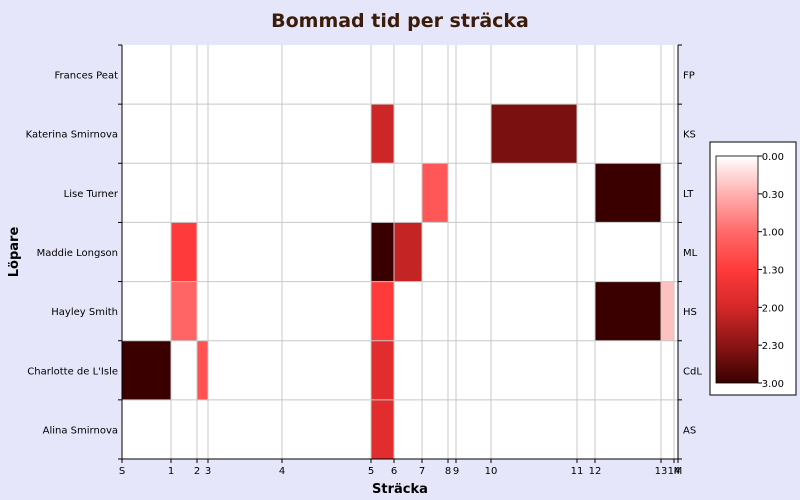 This screenshot has width=800, height=500. What do you see at coordinates (689, 135) in the screenshot?
I see `y-right-tick-label: KS` at bounding box center [689, 135].